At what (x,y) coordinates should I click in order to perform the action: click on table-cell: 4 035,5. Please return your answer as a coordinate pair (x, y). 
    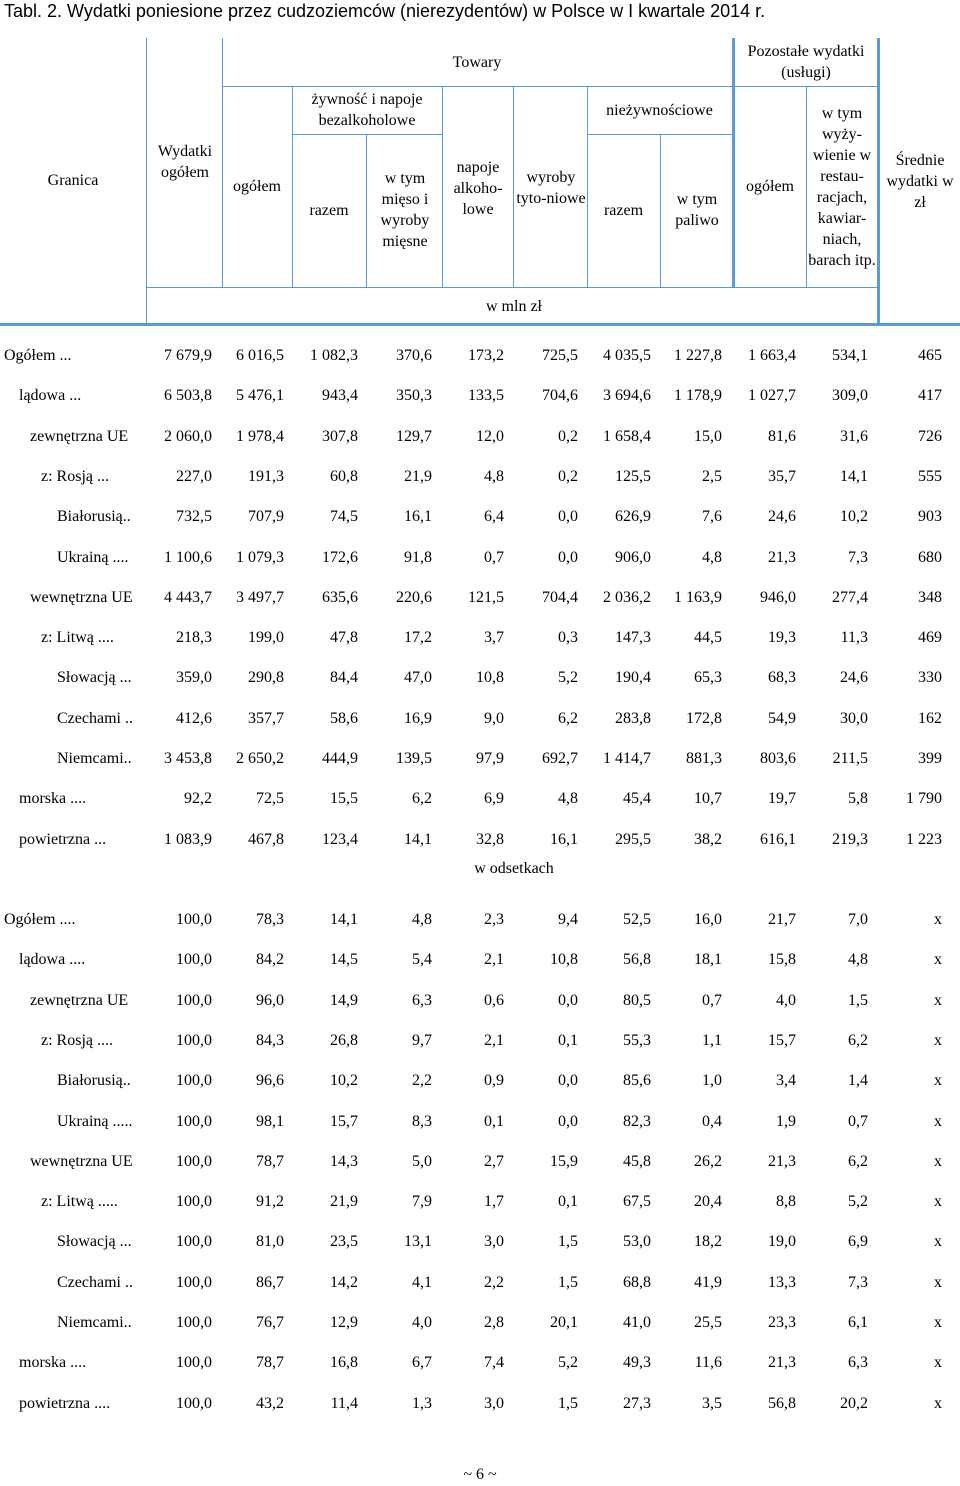
    Looking at the image, I should click on (627, 355).